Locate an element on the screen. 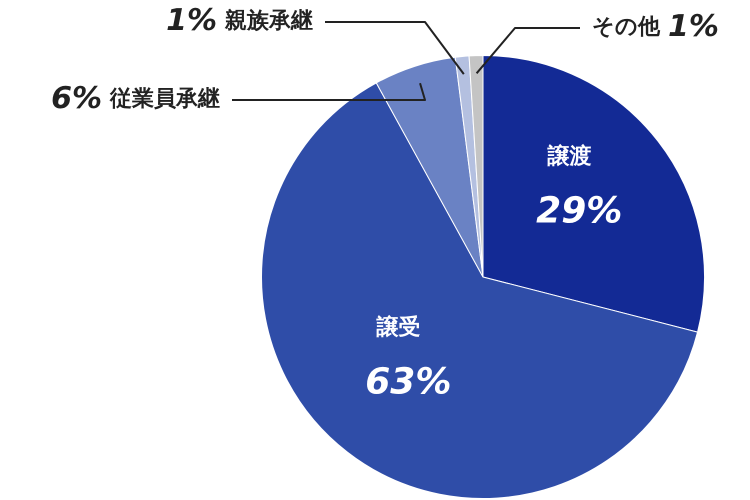 Image resolution: width=750 pixels, height=500 pixels. slice-label: 譲渡 is located at coordinates (569, 156).